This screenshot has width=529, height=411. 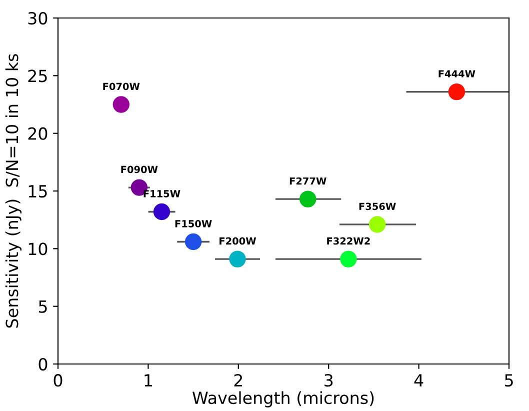 I want to click on x-tick-label: 4, so click(x=419, y=380).